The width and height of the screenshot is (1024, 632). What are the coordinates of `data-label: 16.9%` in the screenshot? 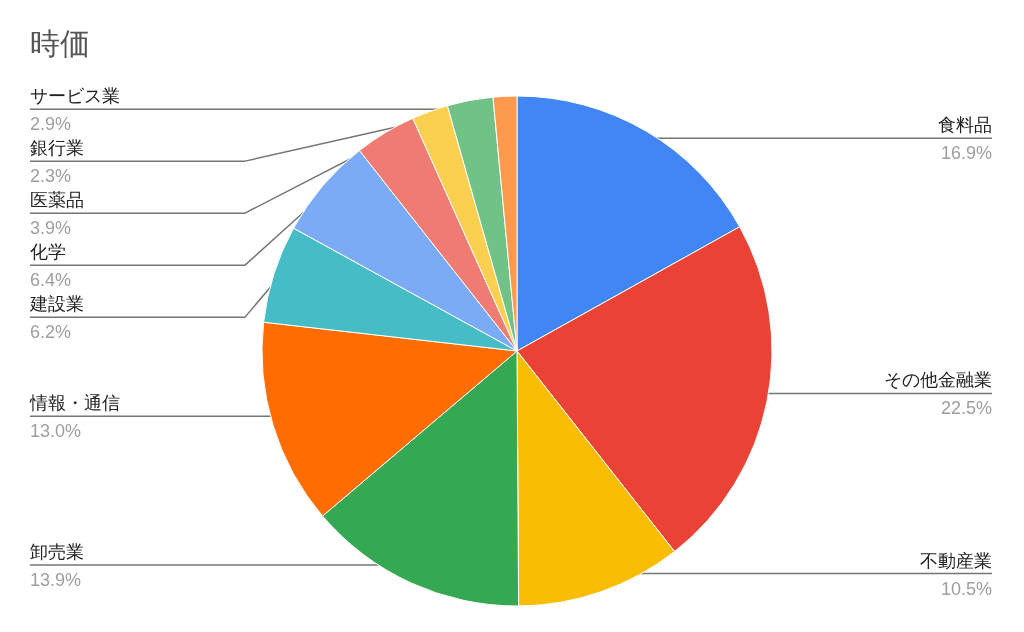 It's located at (966, 153).